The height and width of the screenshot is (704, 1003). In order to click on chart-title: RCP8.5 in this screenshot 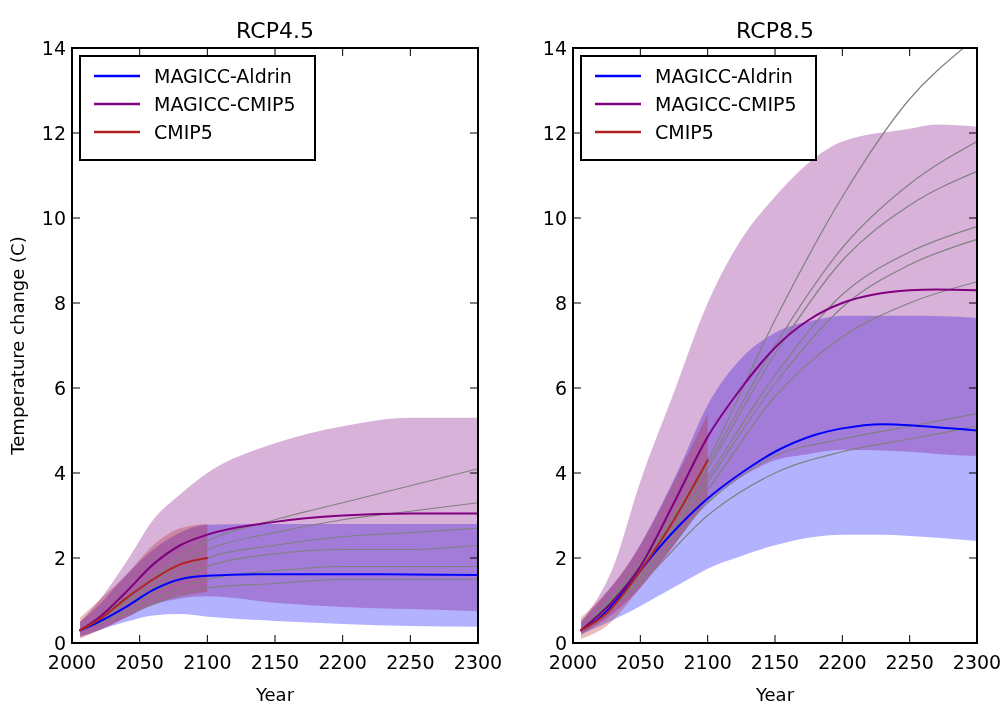, I will do `click(775, 30)`.